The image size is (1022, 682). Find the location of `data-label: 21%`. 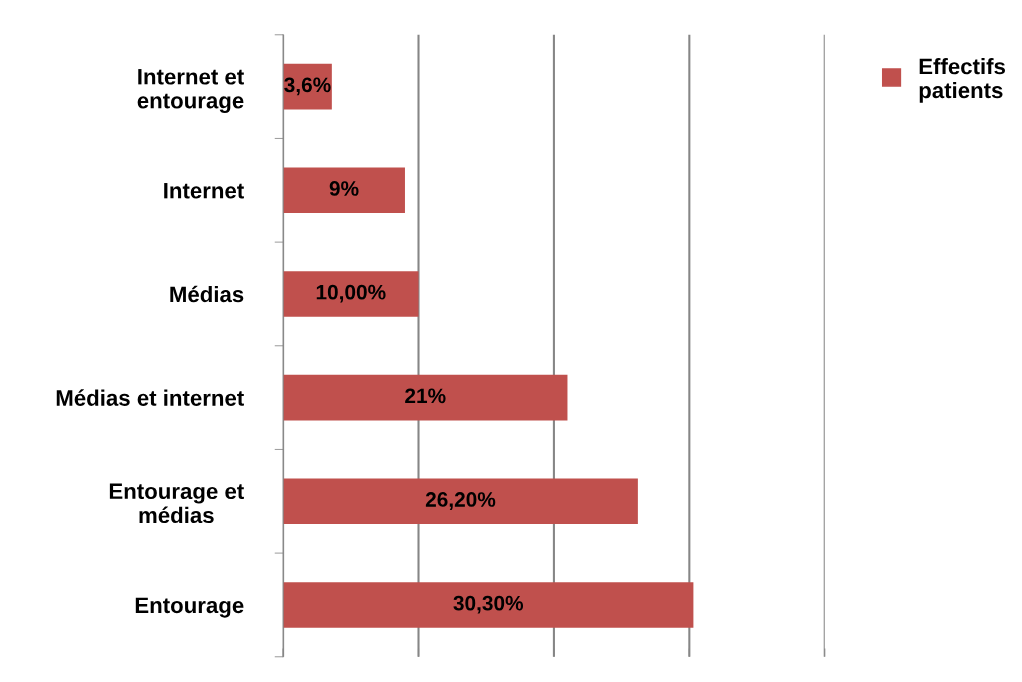

data-label: 21% is located at coordinates (425, 396).